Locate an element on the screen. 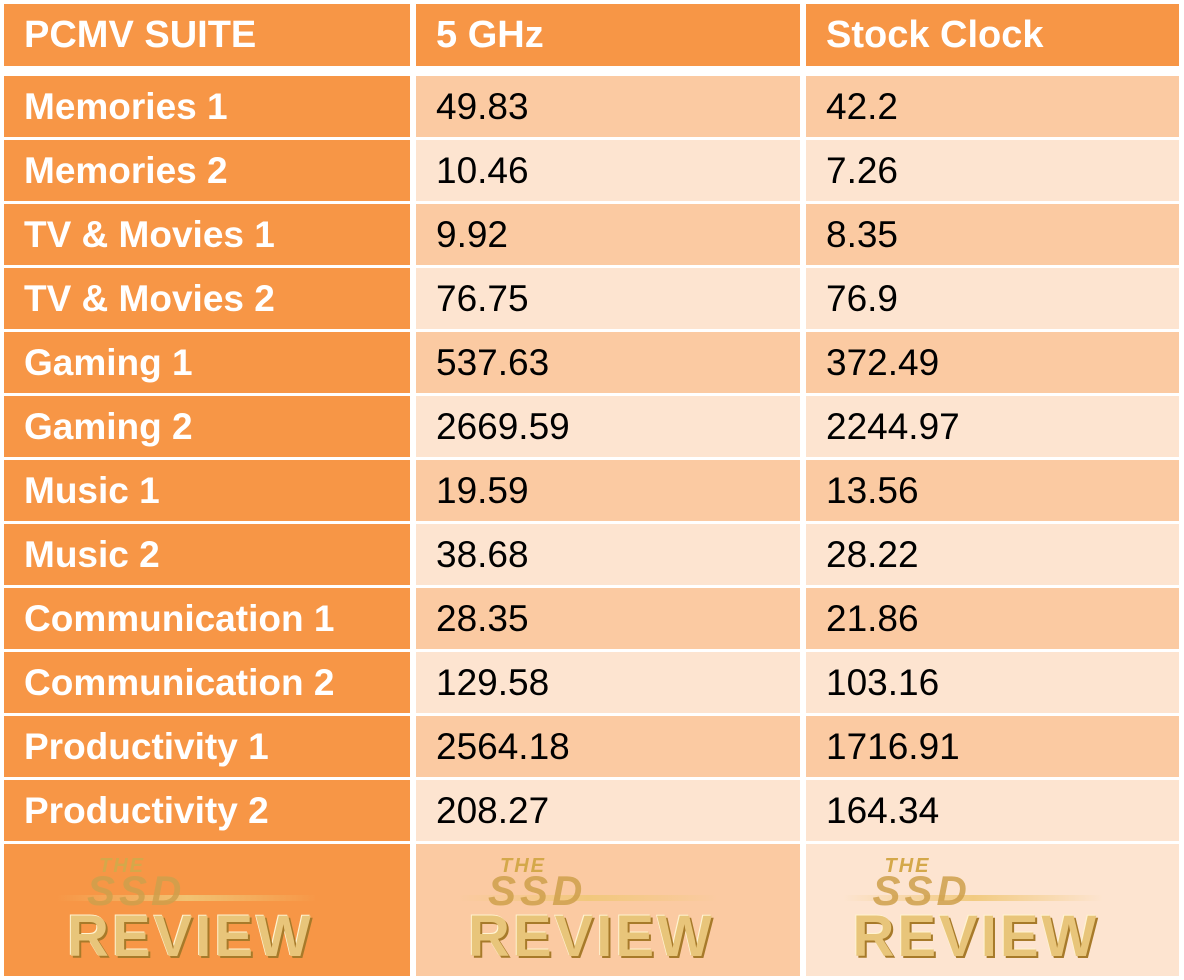 The height and width of the screenshot is (980, 1184). value-5ghz: 9.92 is located at coordinates (608, 234).